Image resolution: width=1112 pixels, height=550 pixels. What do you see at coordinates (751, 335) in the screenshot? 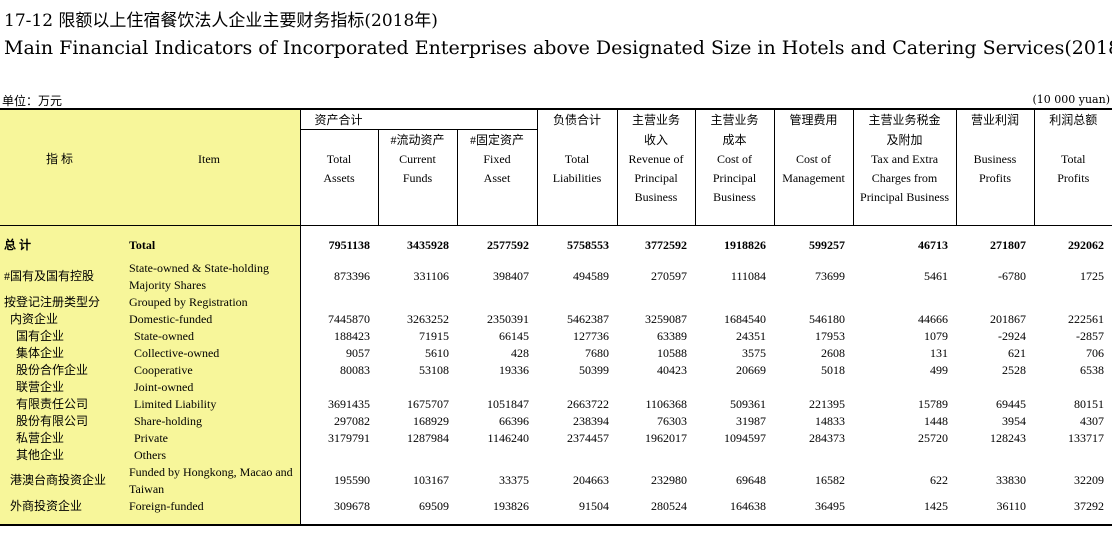
I see `cell-value: 24351` at bounding box center [751, 335].